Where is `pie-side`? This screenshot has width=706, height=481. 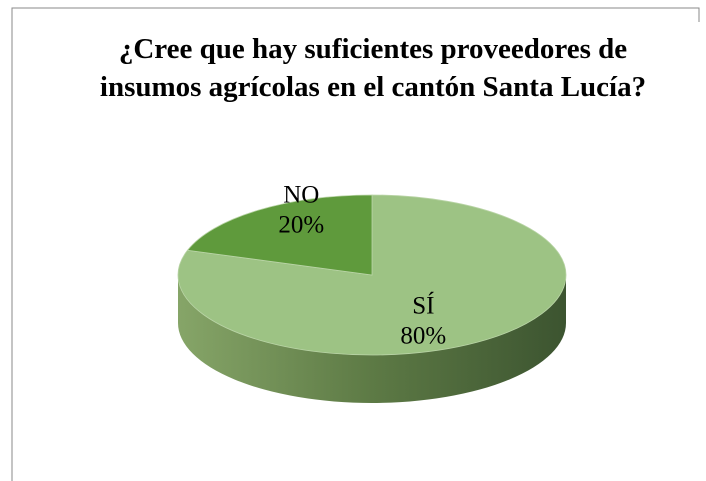
pie-side is located at coordinates (372, 339).